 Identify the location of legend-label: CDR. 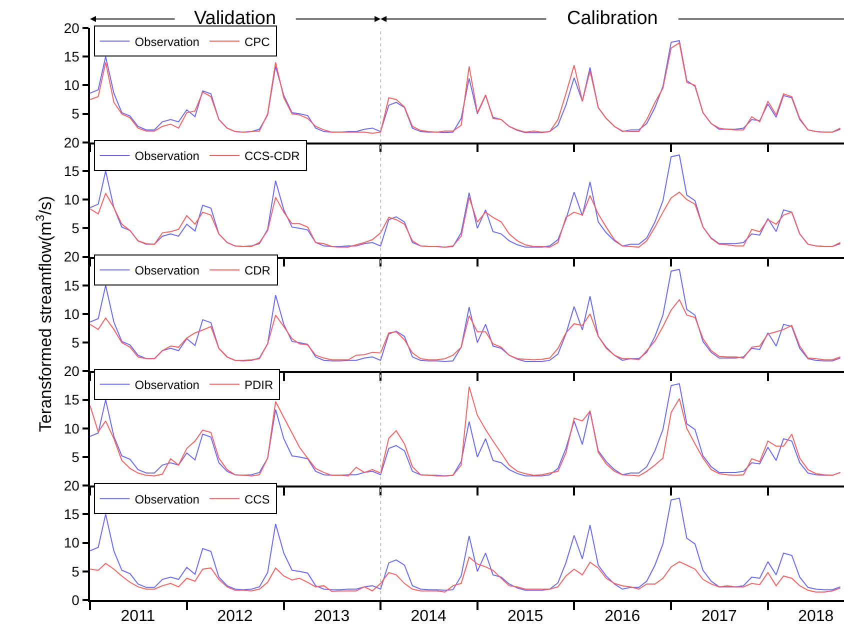
(257, 271).